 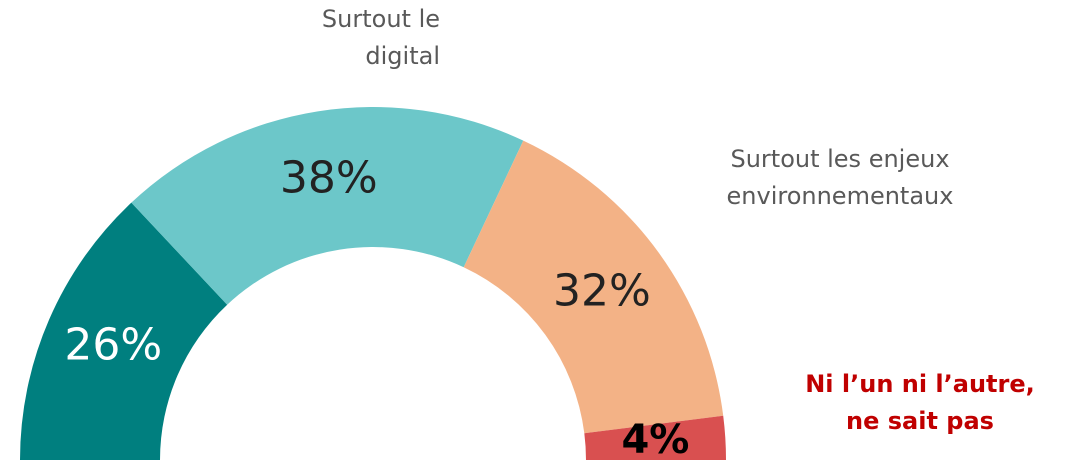 I want to click on category-label: Surtout les enjeux environnementaux, so click(x=840, y=177).